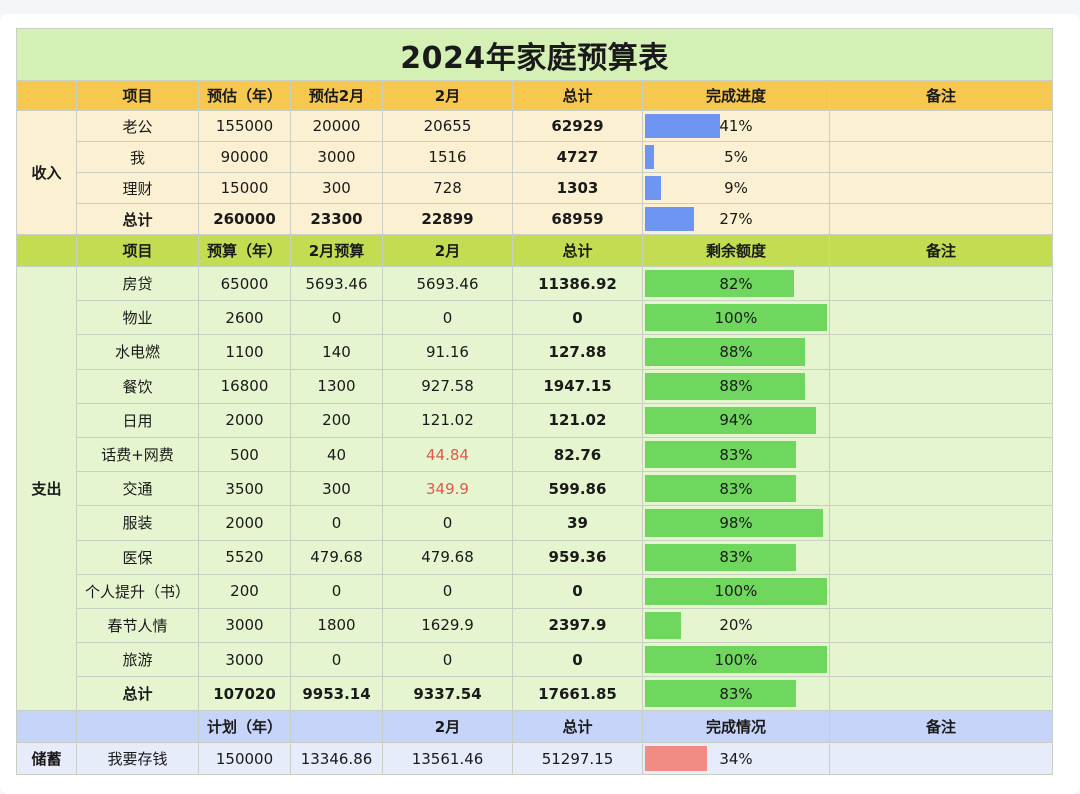 The height and width of the screenshot is (794, 1080). What do you see at coordinates (336, 157) in the screenshot?
I see `plan-month-cell: 3000` at bounding box center [336, 157].